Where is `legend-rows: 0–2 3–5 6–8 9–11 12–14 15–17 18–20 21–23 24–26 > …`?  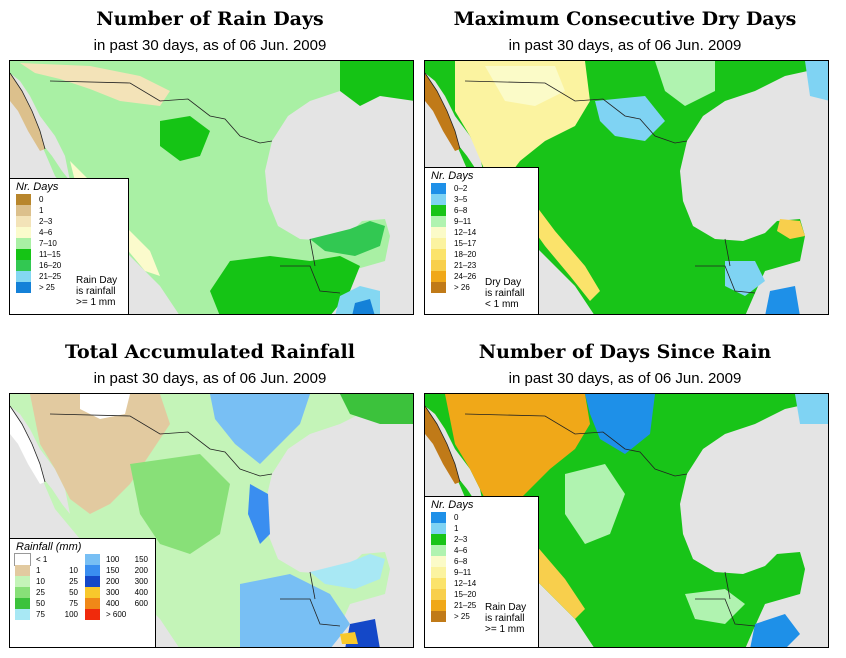 legend-rows: 0–2 3–5 6–8 9–11 12–14 15–17 18–20 21–23 24–26 > … is located at coordinates (481, 238).